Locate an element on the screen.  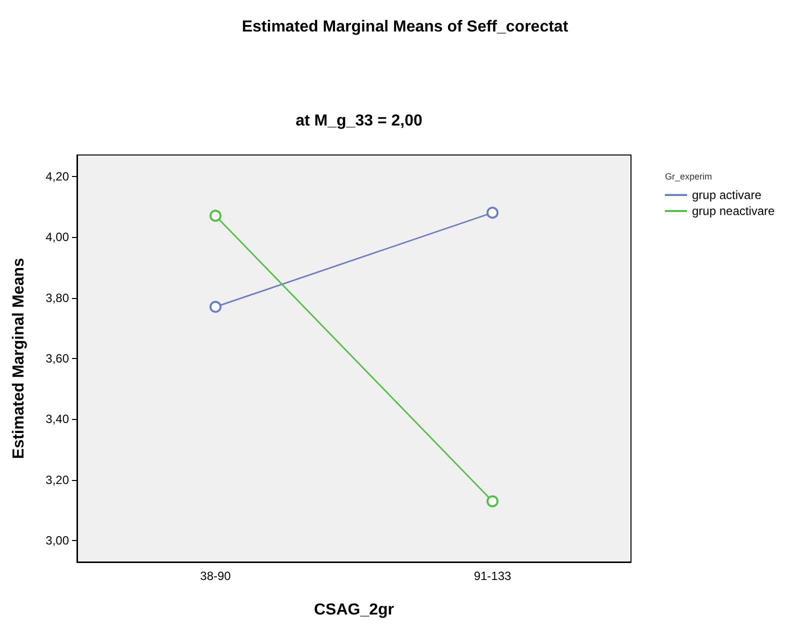
x-axis-title: CSAG_2gr is located at coordinates (354, 610).